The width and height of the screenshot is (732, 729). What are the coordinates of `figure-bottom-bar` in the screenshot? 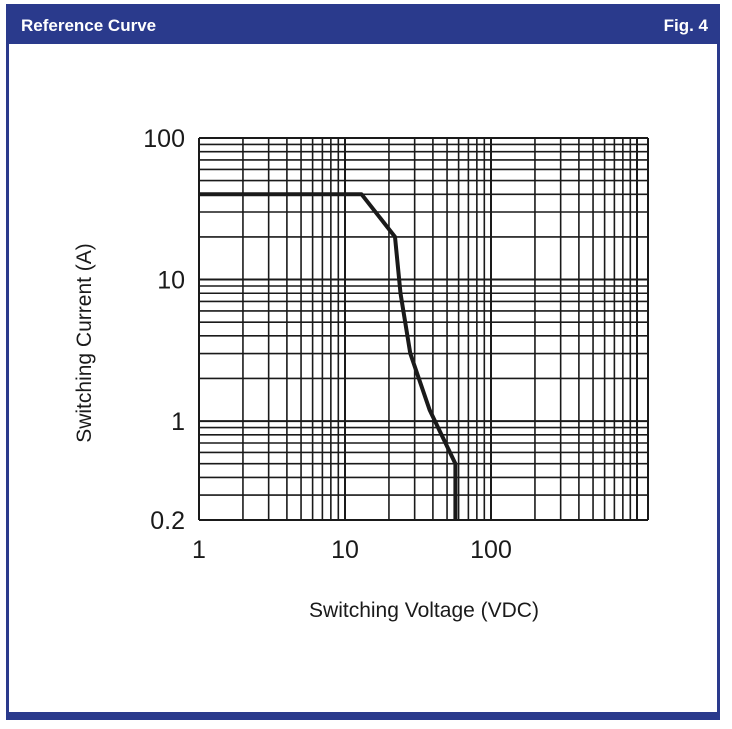 It's located at (363, 716).